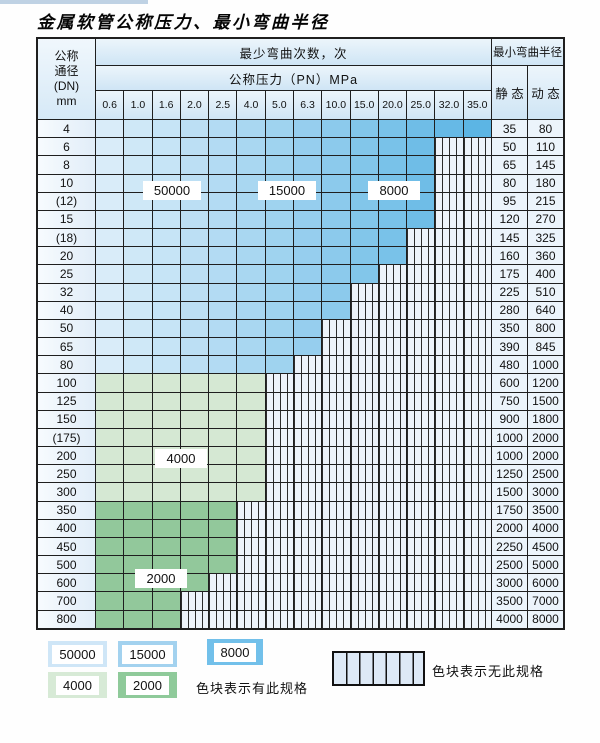 The image size is (600, 743). Describe the element at coordinates (545, 201) in the screenshot. I see `dynamic-radius-value: 215` at that location.